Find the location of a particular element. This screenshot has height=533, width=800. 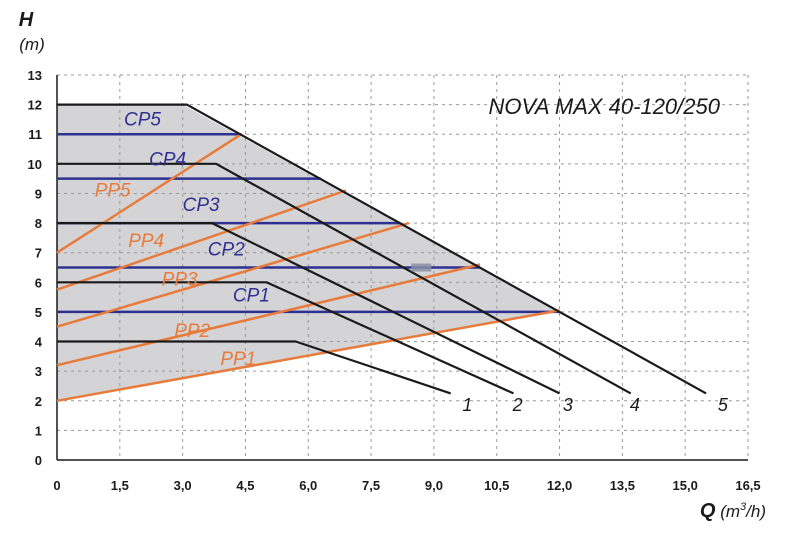

x-tick-label: 4,5 is located at coordinates (245, 485).